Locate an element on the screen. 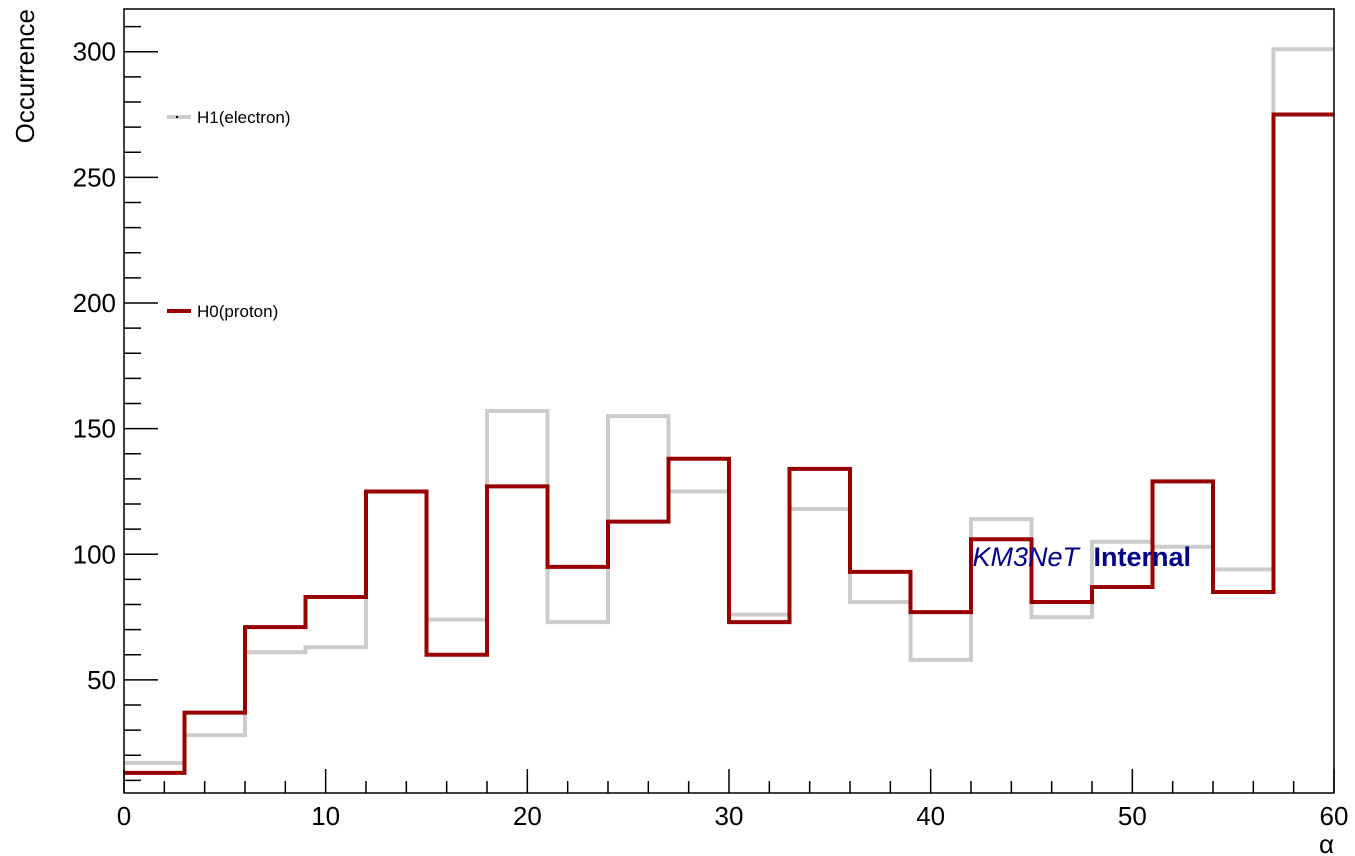 The width and height of the screenshot is (1355, 856). y-axis-label: Occurrence is located at coordinates (25, 76).